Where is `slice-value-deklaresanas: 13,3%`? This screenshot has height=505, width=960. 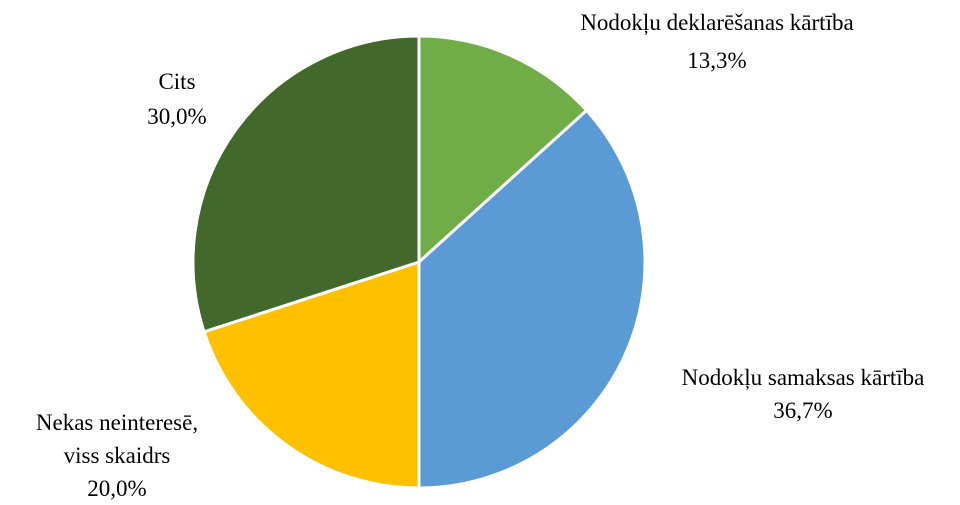 slice-value-deklaresanas: 13,3% is located at coordinates (716, 60).